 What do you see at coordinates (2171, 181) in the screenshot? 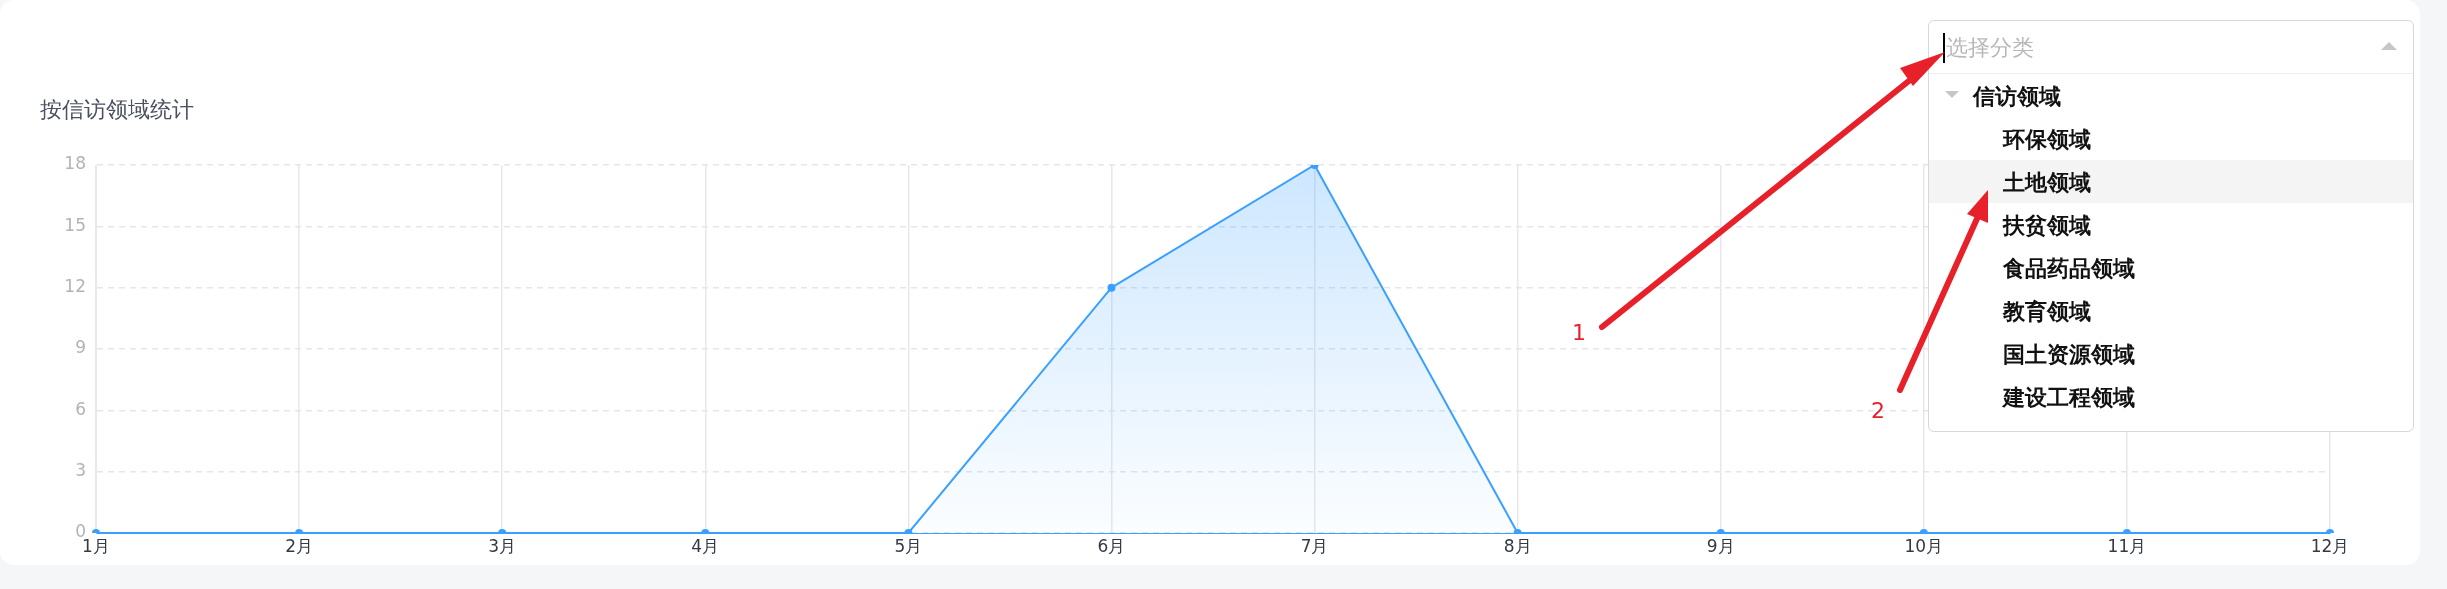
I see `hovered-option: 土地领域` at bounding box center [2171, 181].